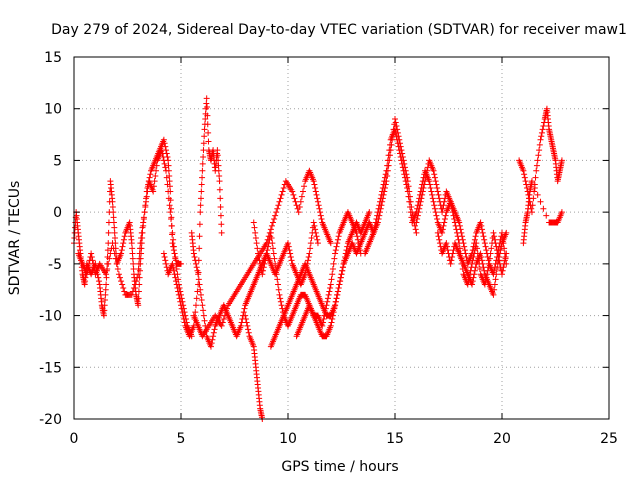  Describe the element at coordinates (50, 420) in the screenshot. I see `y-tick-label: -20` at that location.